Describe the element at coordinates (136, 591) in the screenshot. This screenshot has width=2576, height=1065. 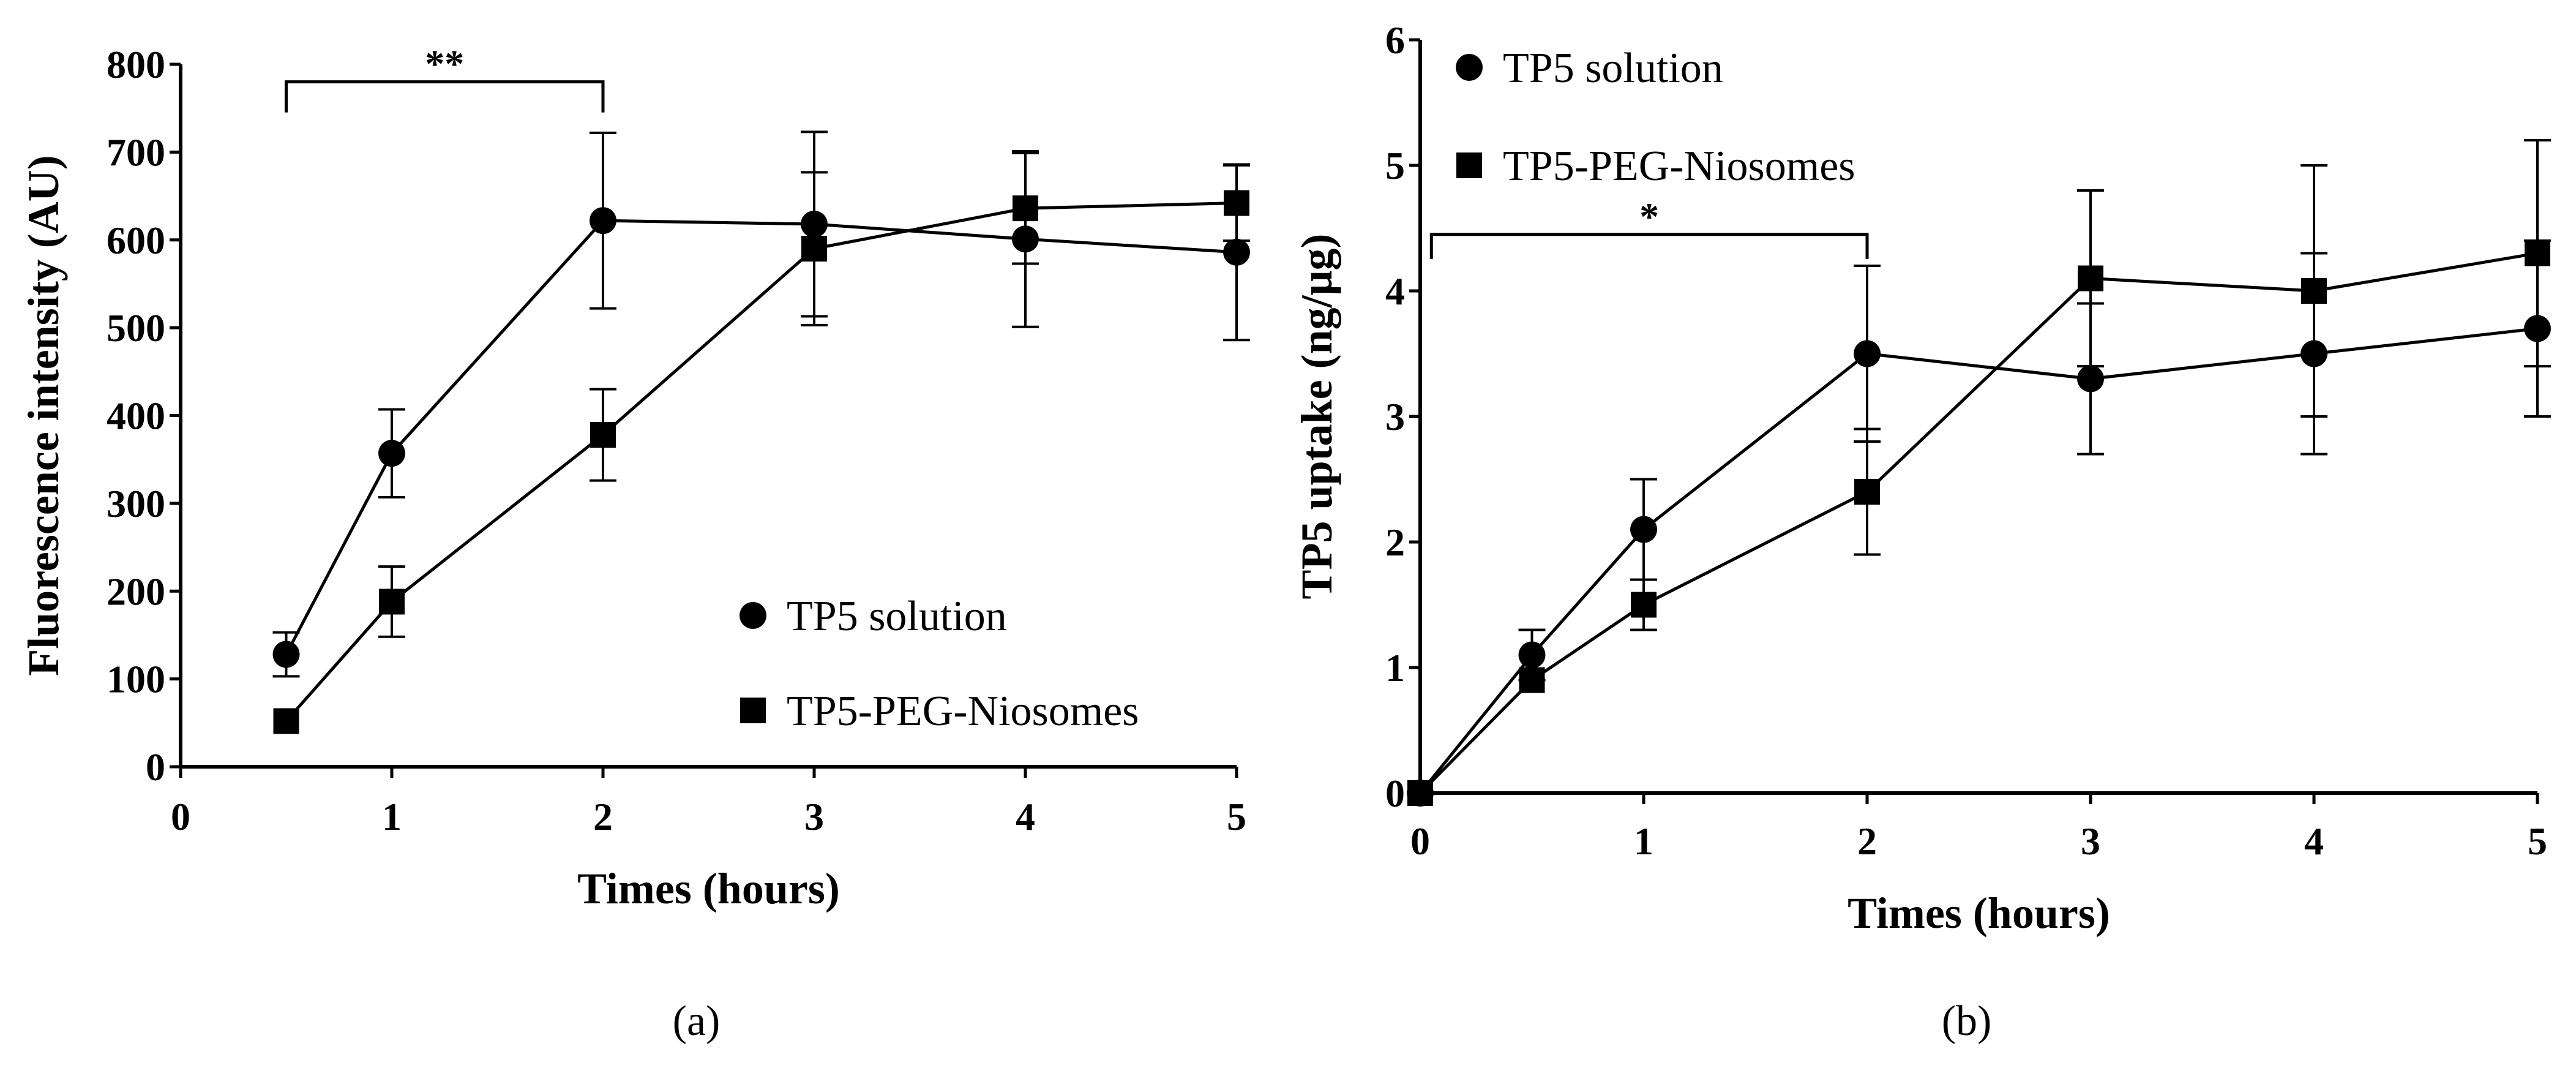
I see `y-tick-label: 200` at that location.